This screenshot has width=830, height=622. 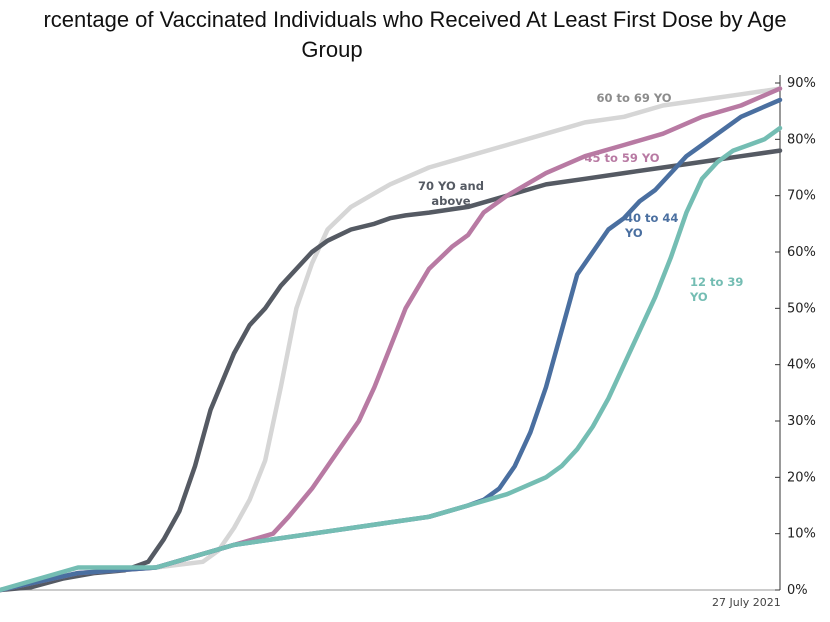 I want to click on series-label-1: 70 YO and, so click(x=451, y=186).